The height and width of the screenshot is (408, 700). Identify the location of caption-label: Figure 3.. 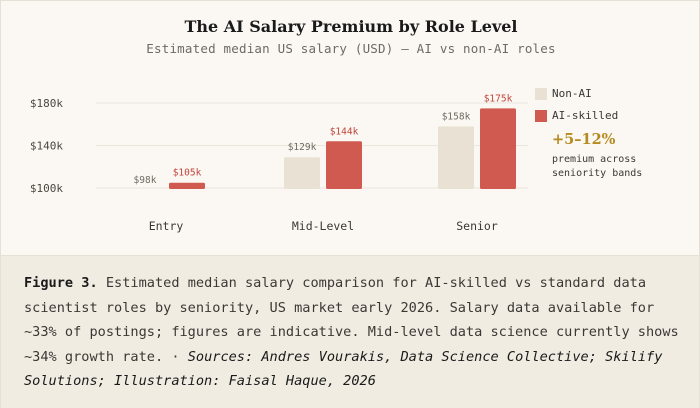
(61, 283).